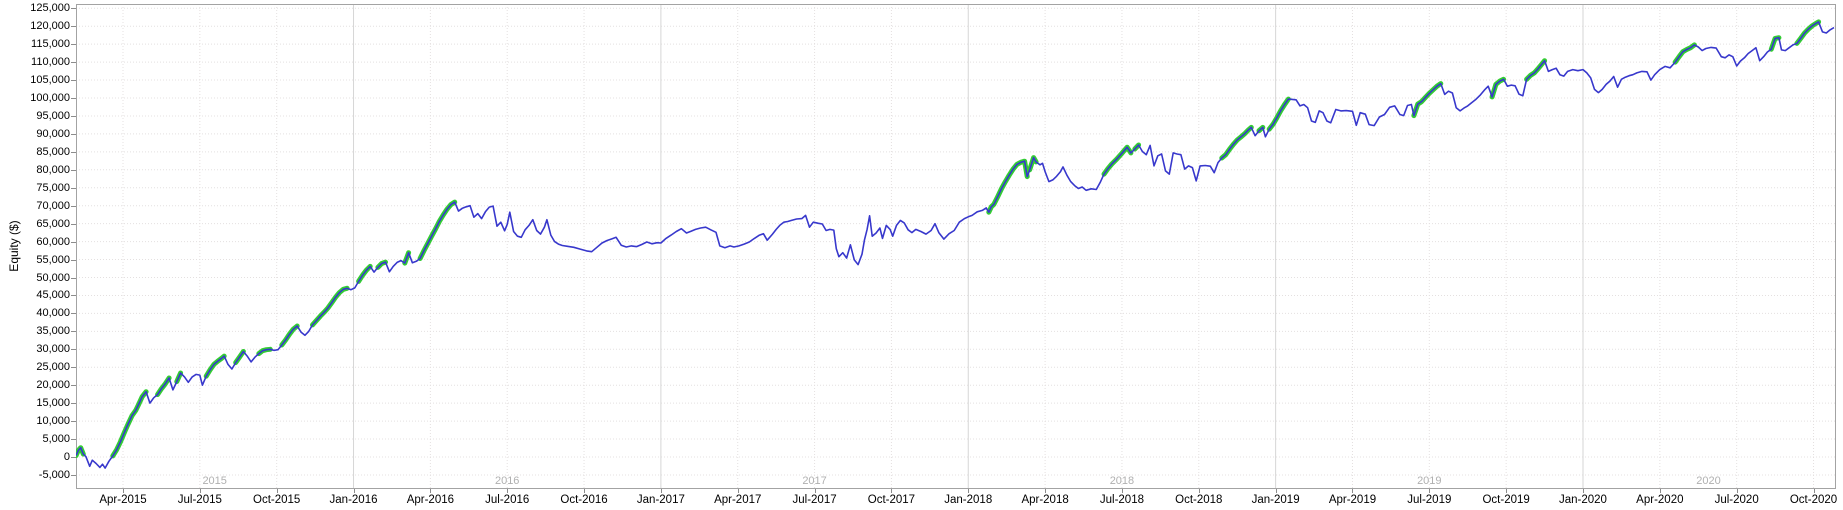  What do you see at coordinates (968, 500) in the screenshot?
I see `x-tick-label: Jan-2018` at bounding box center [968, 500].